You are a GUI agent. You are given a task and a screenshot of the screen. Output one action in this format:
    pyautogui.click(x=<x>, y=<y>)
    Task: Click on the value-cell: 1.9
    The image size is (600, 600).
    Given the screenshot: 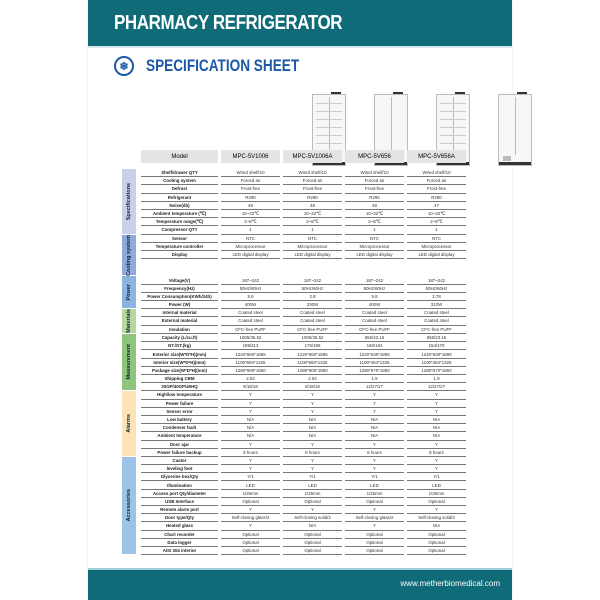 What is the action you would take?
    pyautogui.click(x=436, y=379)
    